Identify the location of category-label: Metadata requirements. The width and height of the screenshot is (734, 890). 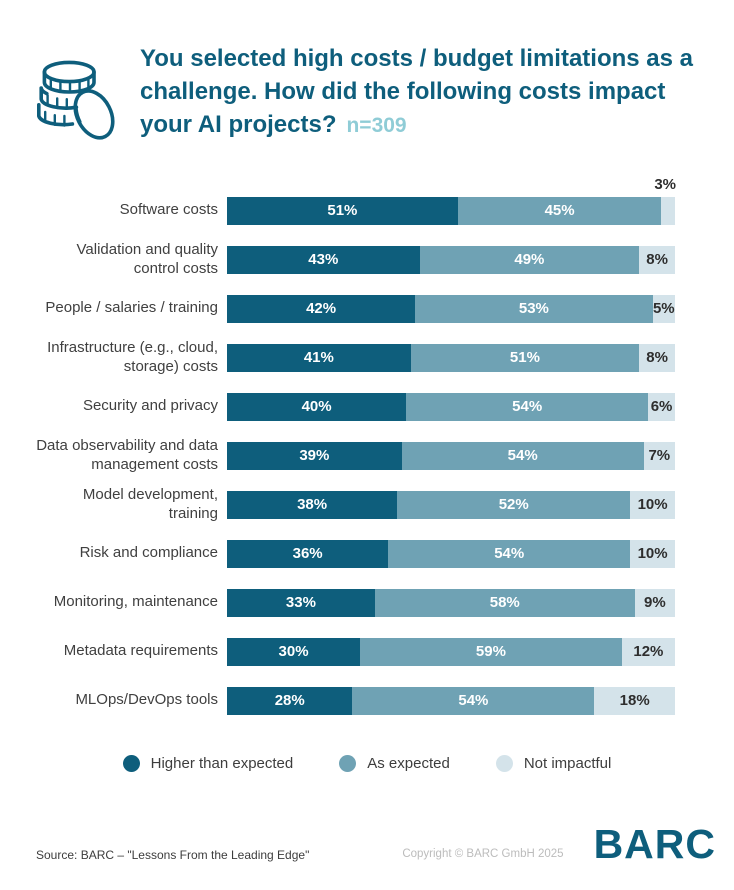
(140, 651).